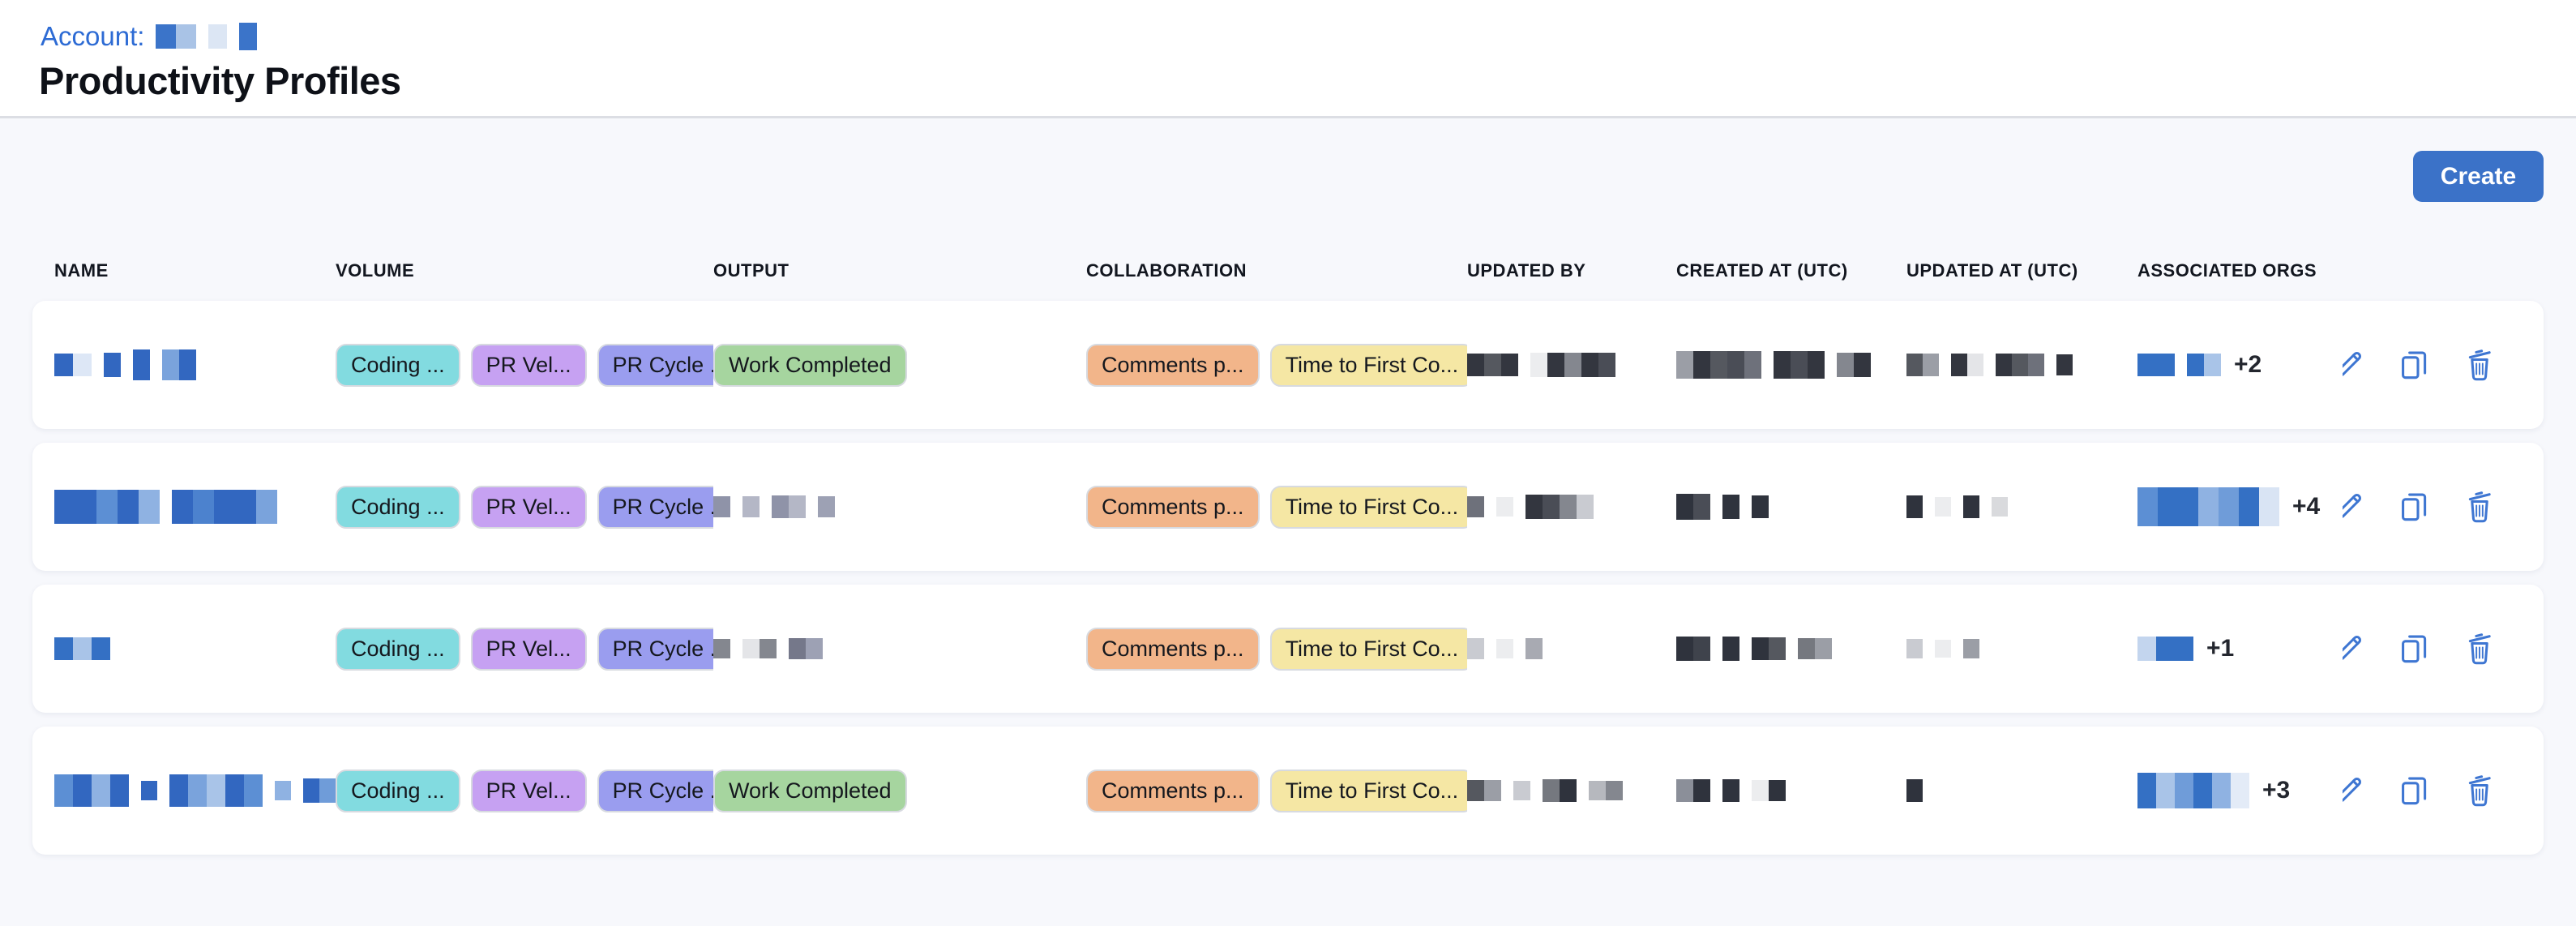 This screenshot has width=2576, height=926. What do you see at coordinates (1288, 59) in the screenshot?
I see `page-header: Account: Productivity Profiles` at bounding box center [1288, 59].